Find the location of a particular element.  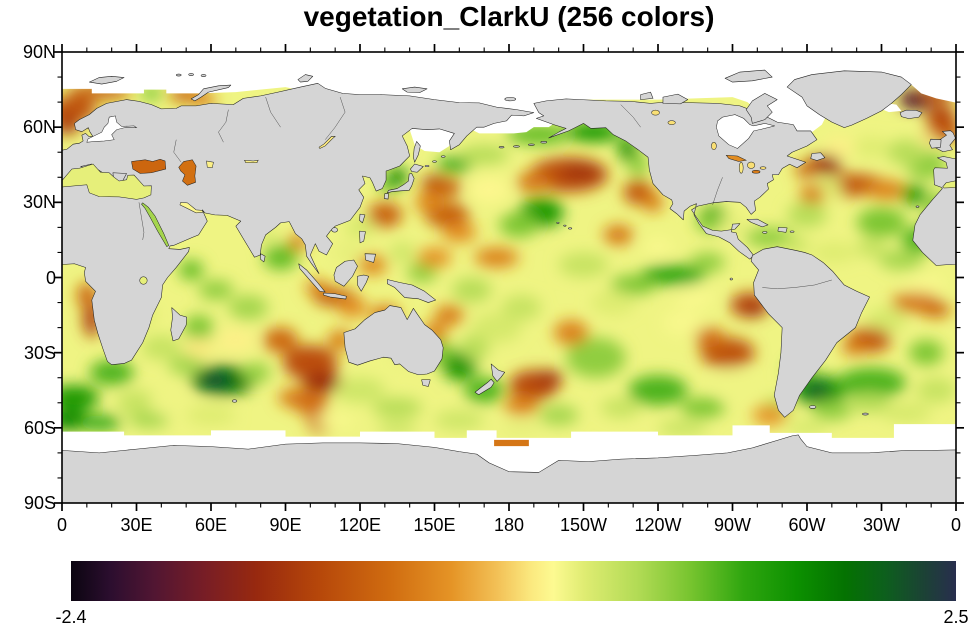

aral-sea is located at coordinates (210, 164).